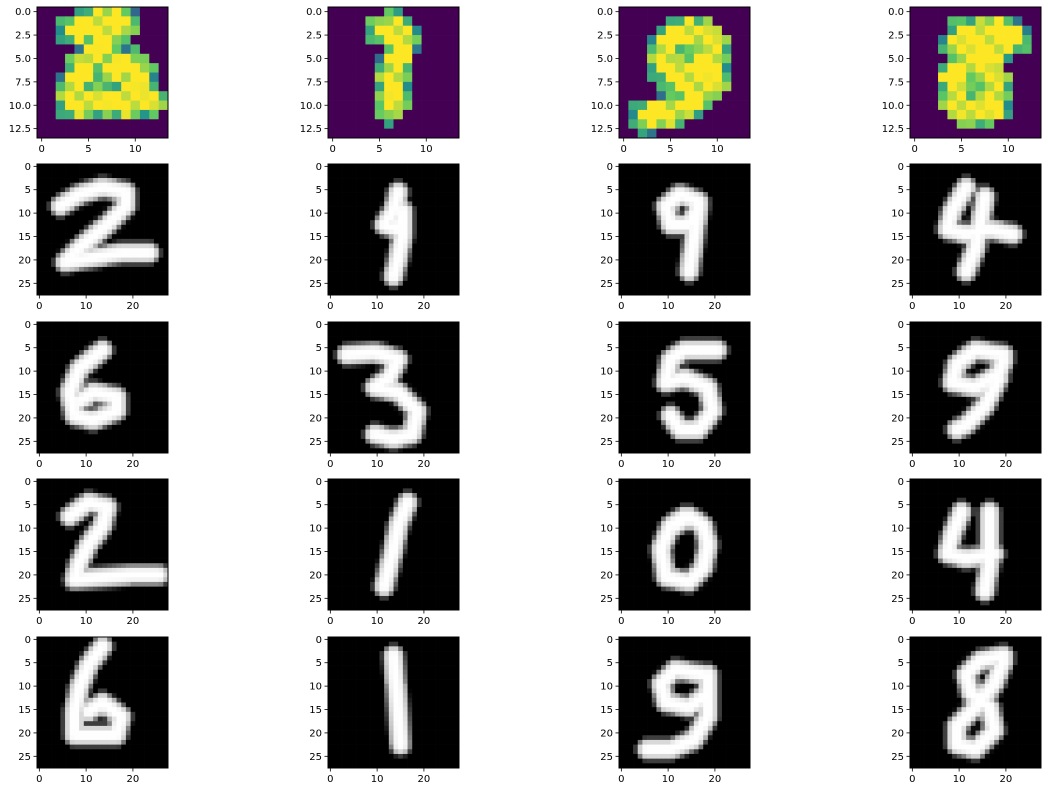 The width and height of the screenshot is (1048, 792). Describe the element at coordinates (893, 106) in the screenshot. I see `y-tick-label: 10.0` at that location.